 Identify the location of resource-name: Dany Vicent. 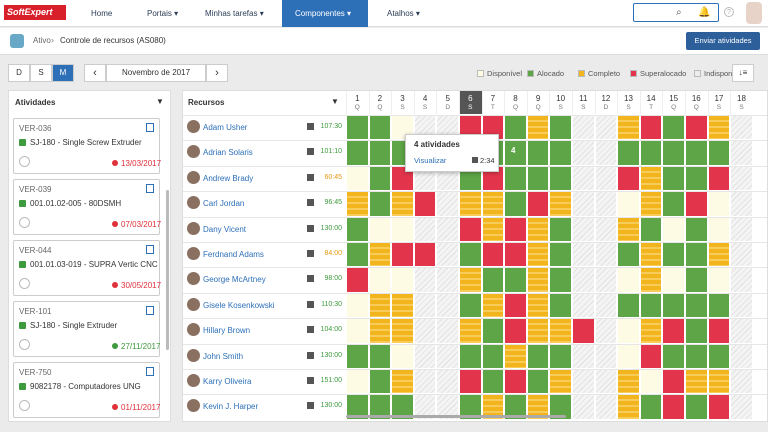
(224, 229).